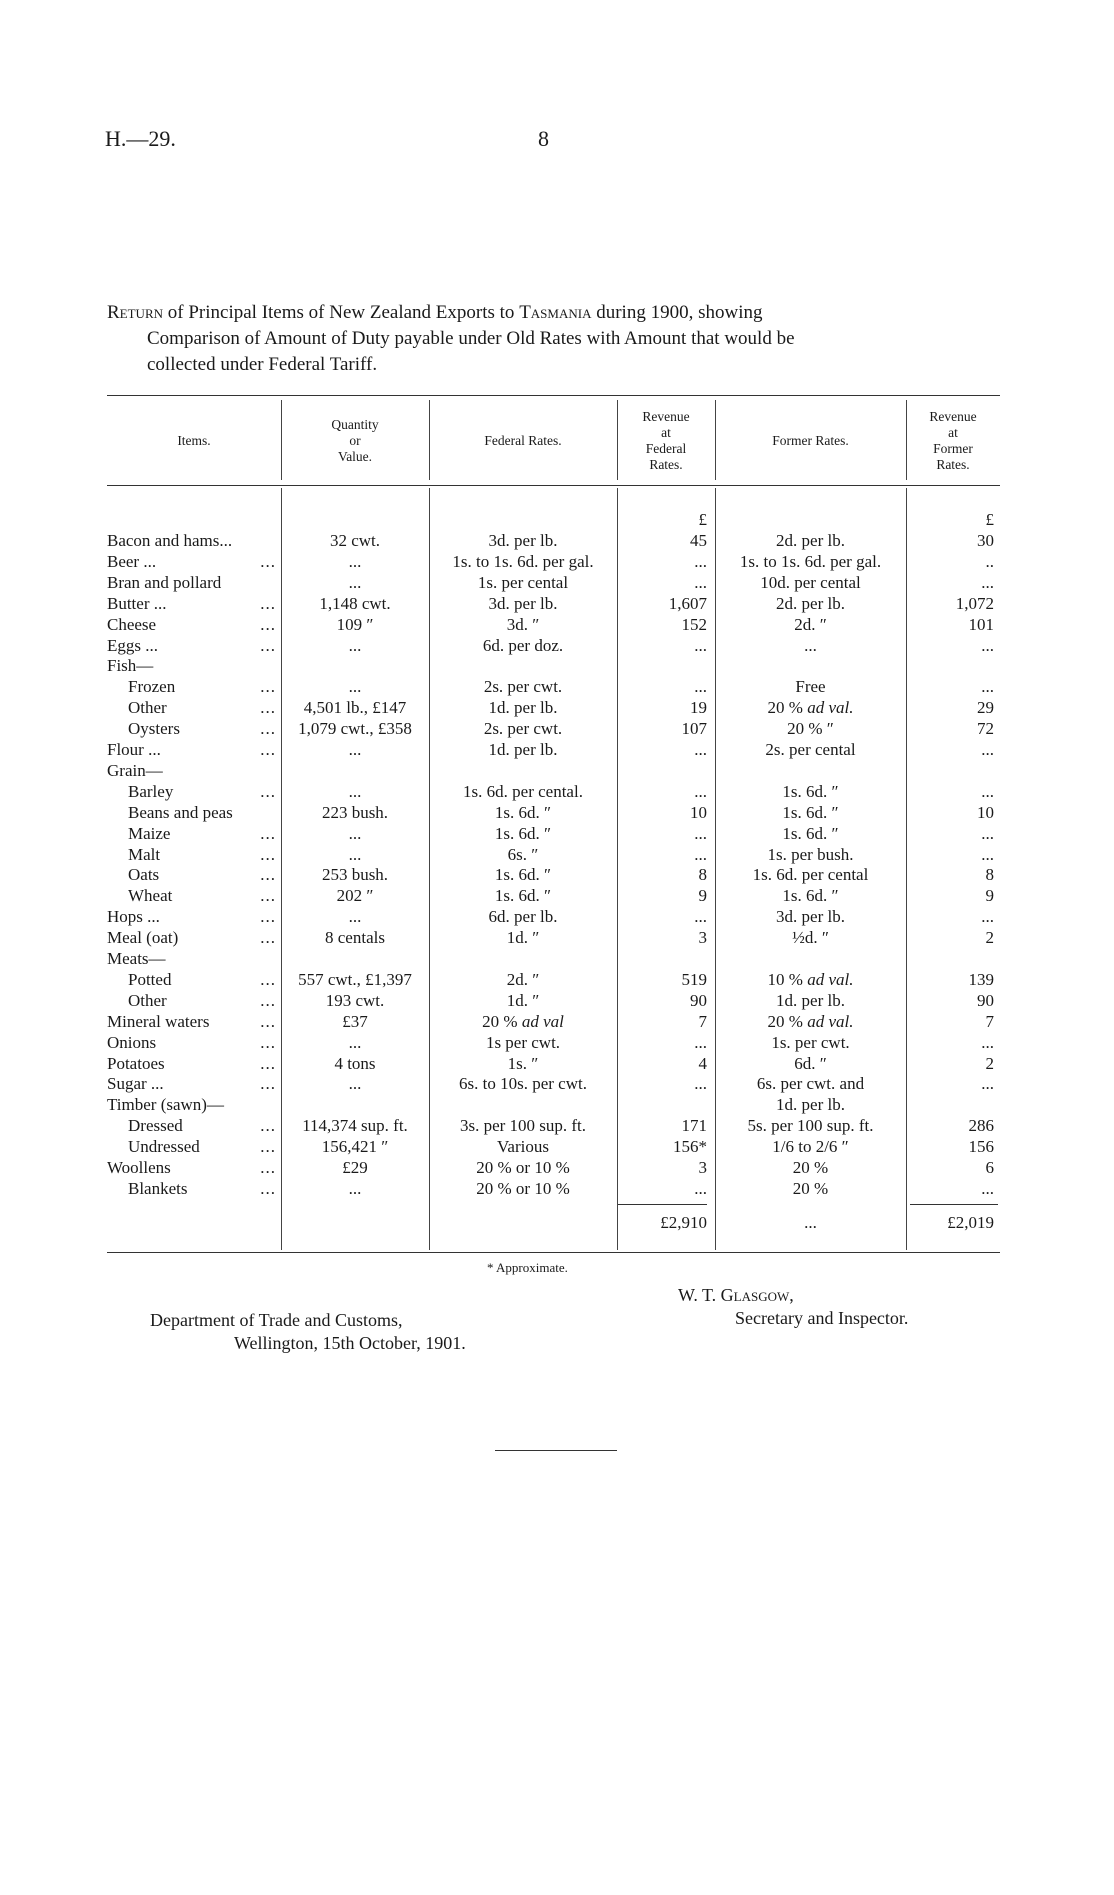  I want to click on revenue-former: 101, so click(981, 624).